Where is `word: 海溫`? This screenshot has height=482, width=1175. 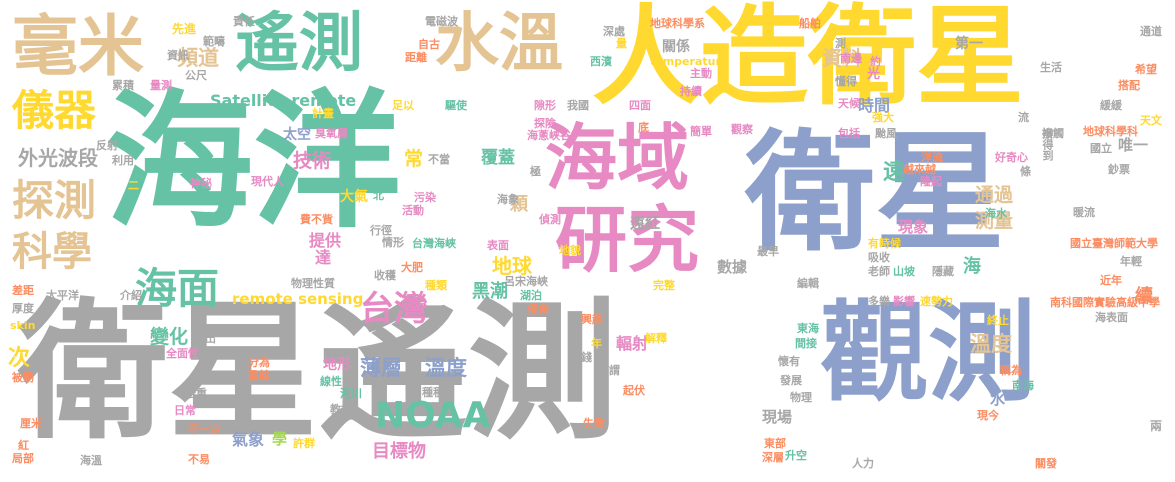 word: 海溫 is located at coordinates (91, 460).